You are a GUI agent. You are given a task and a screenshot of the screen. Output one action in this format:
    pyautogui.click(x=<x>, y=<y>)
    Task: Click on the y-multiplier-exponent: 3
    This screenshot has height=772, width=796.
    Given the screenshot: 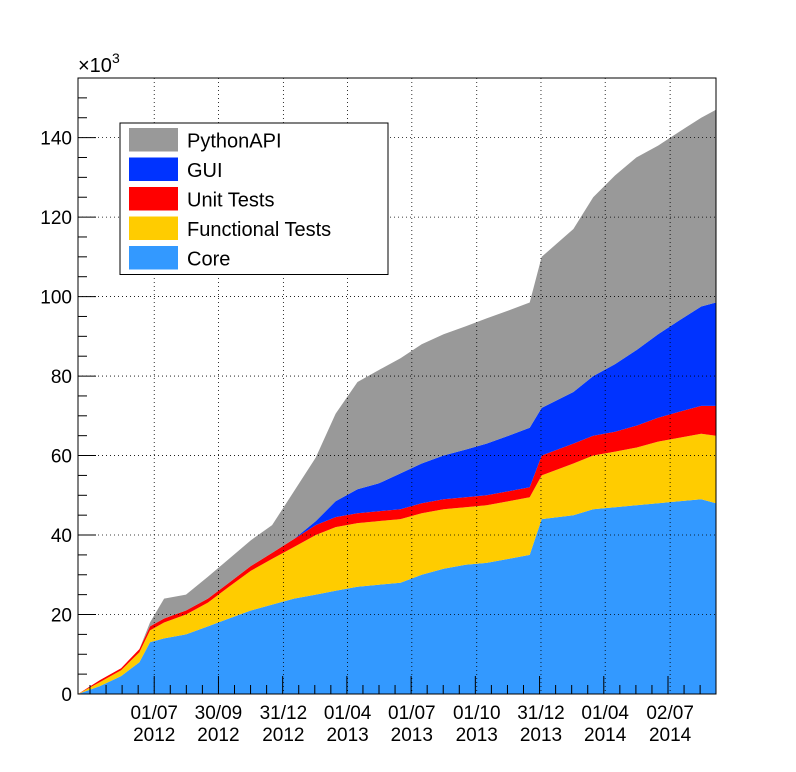 What is the action you would take?
    pyautogui.click(x=116, y=58)
    